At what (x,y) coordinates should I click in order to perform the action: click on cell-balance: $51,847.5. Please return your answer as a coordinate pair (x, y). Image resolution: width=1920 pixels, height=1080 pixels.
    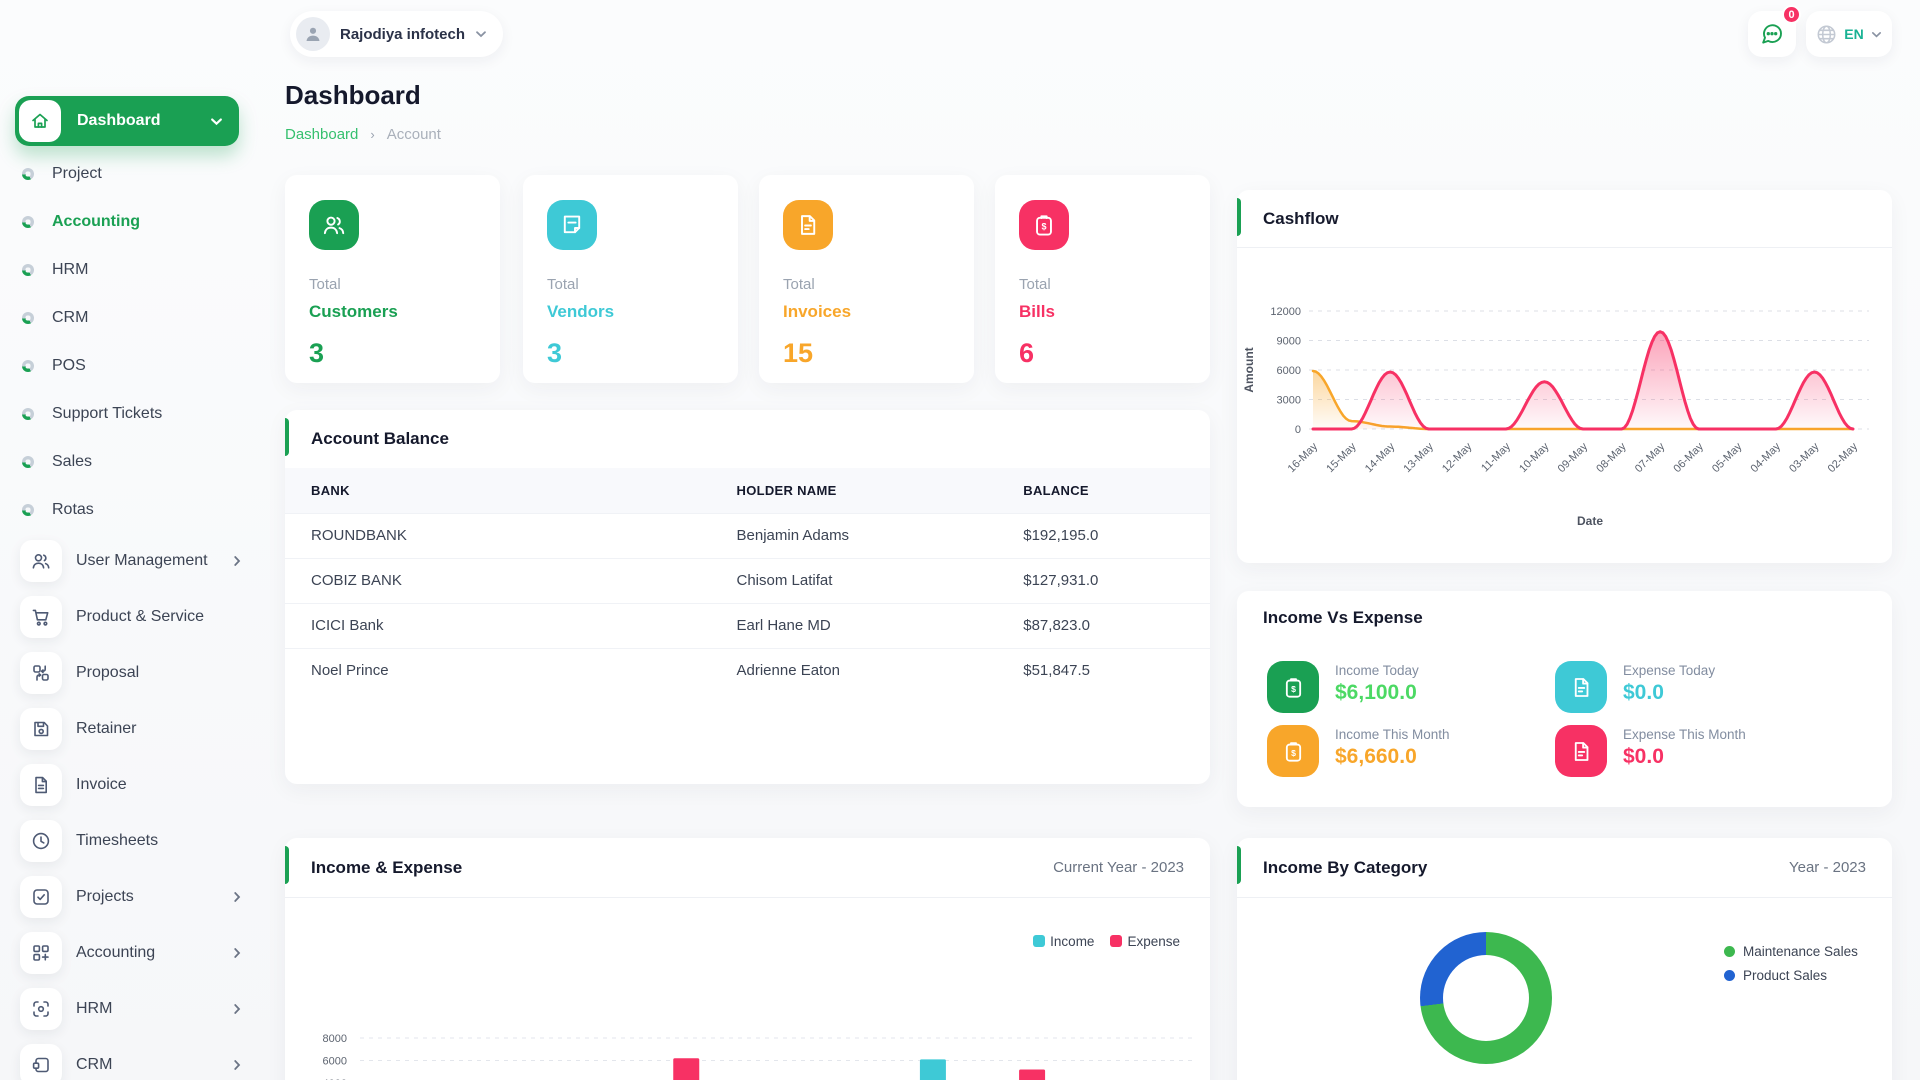
    Looking at the image, I should click on (1103, 670).